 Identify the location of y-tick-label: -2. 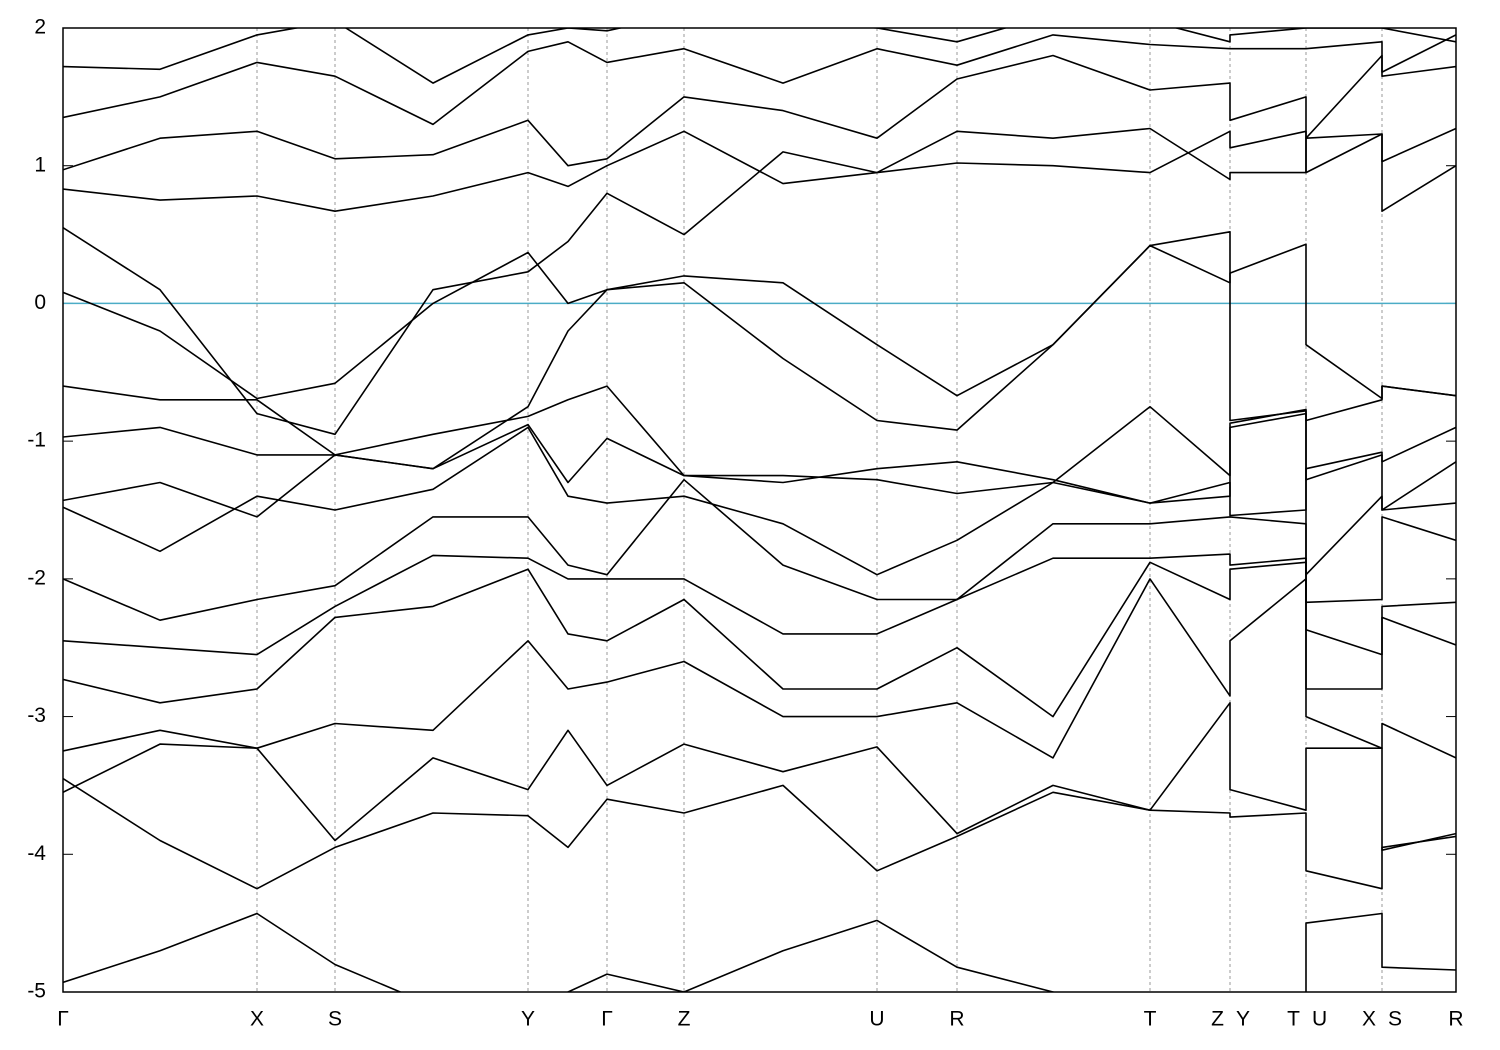
(36, 577).